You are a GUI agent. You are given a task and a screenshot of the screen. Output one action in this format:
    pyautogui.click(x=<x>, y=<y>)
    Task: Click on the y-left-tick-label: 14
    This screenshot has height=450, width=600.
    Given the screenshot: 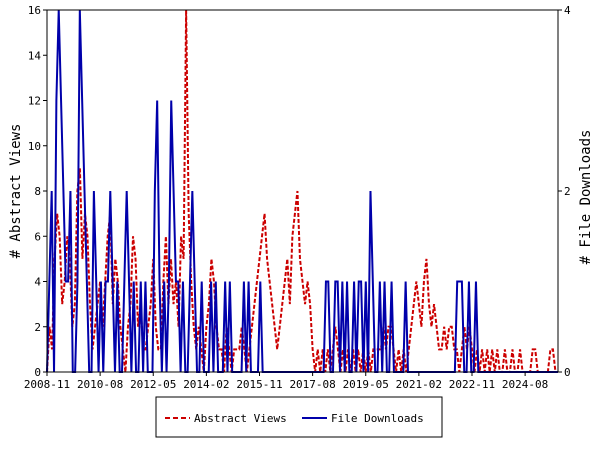 What is the action you would take?
    pyautogui.click(x=35, y=55)
    